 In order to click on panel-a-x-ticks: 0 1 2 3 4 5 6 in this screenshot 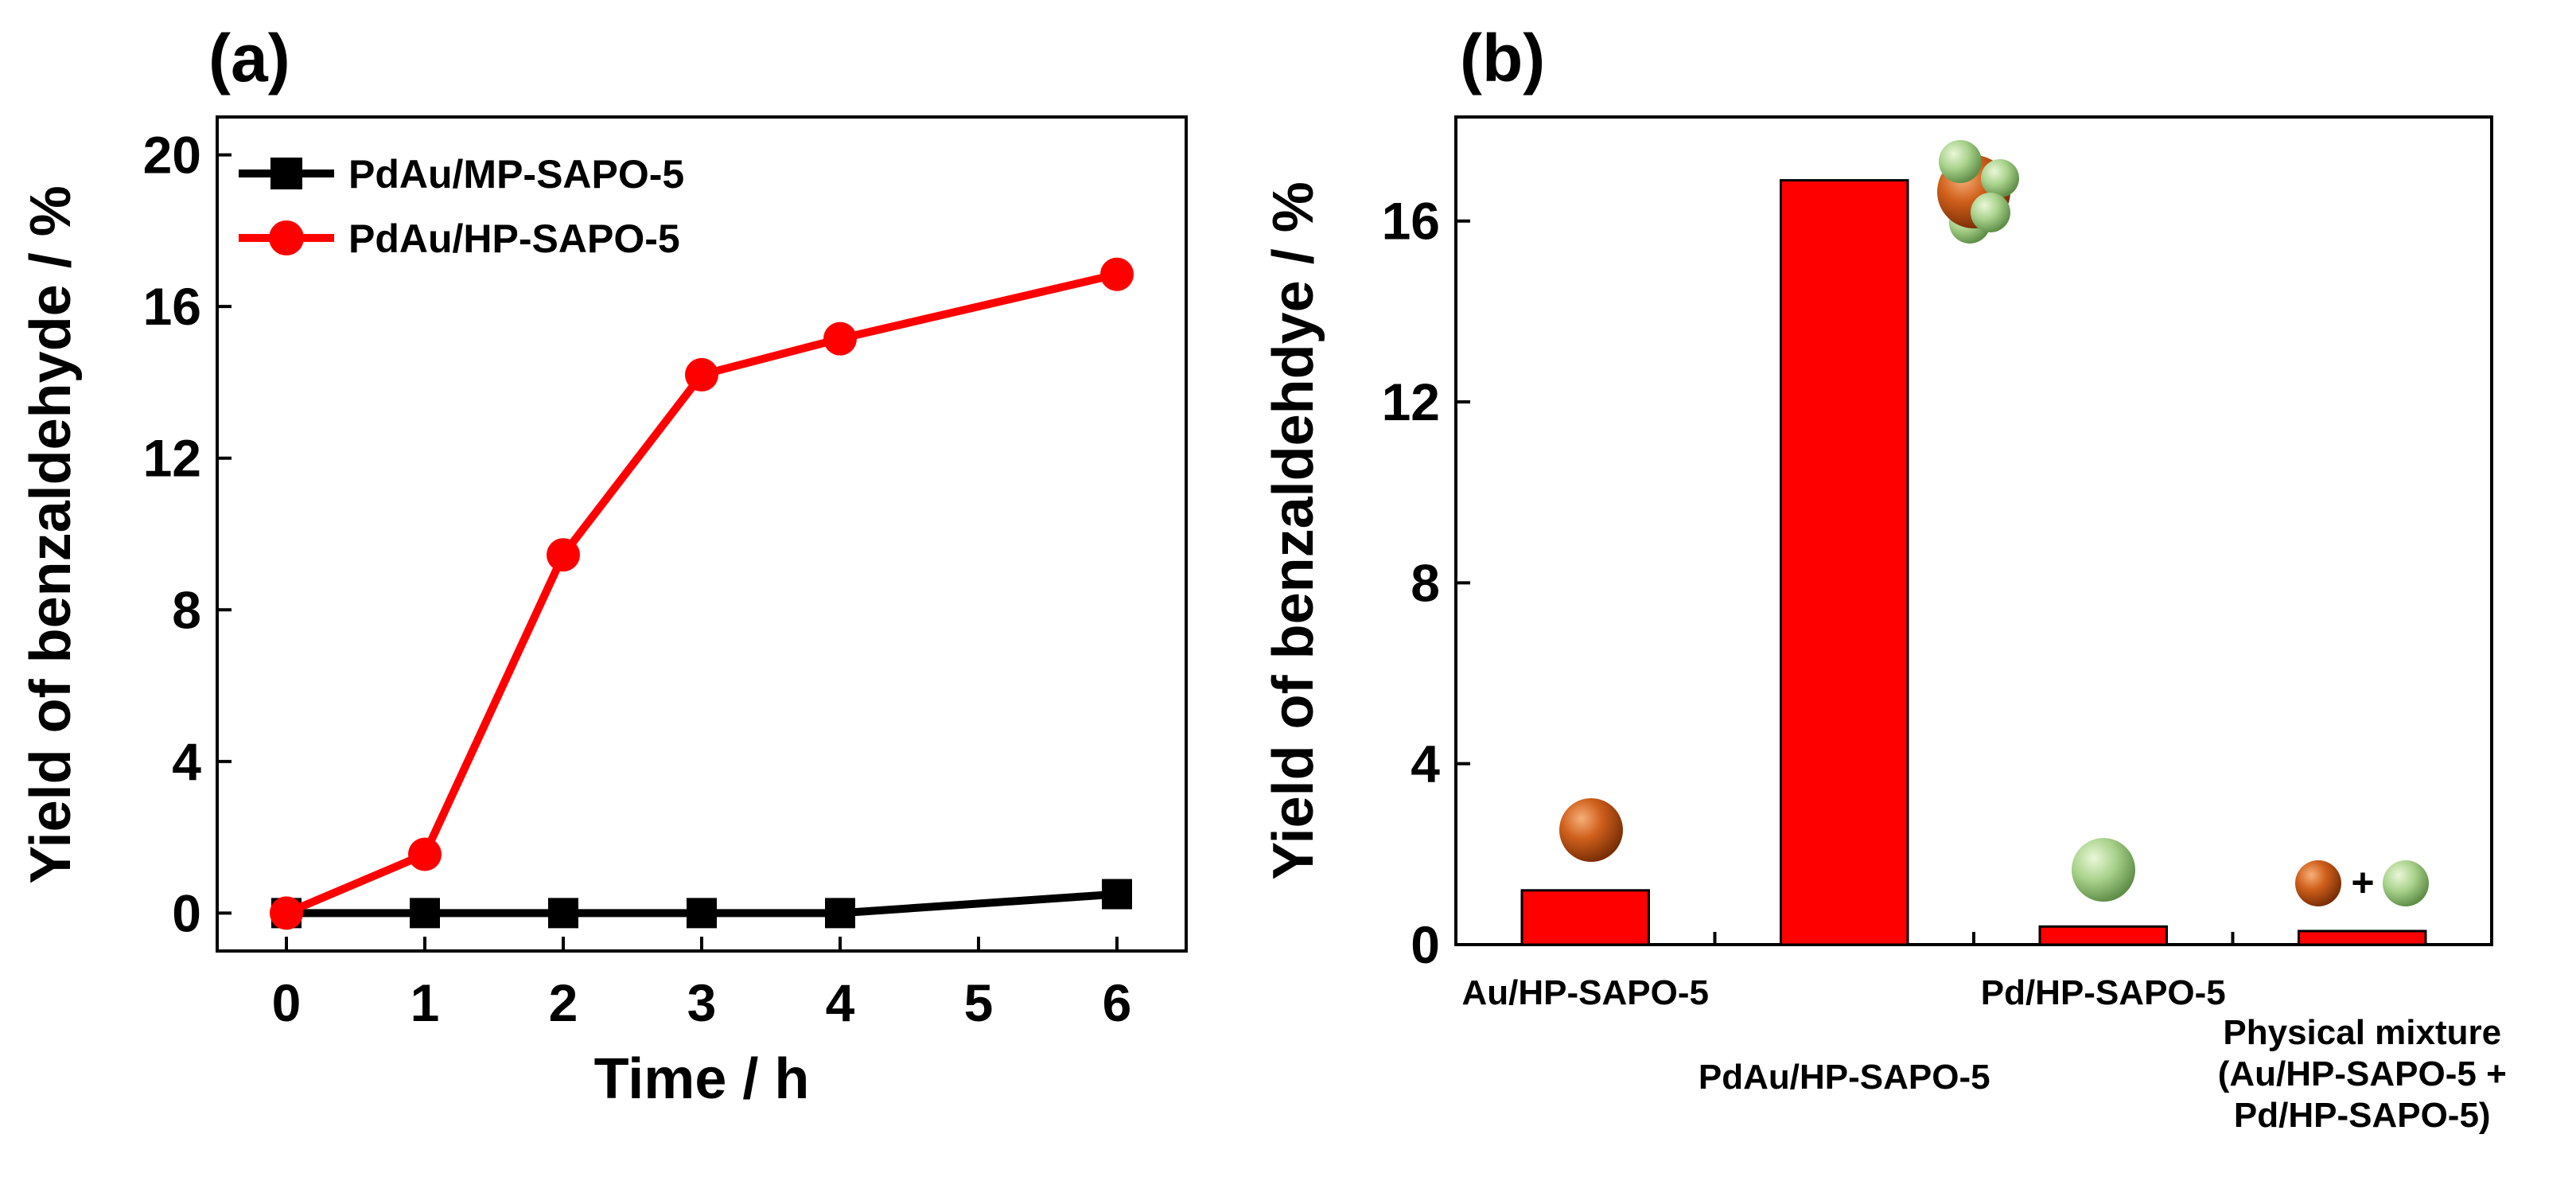, I will do `click(702, 984)`.